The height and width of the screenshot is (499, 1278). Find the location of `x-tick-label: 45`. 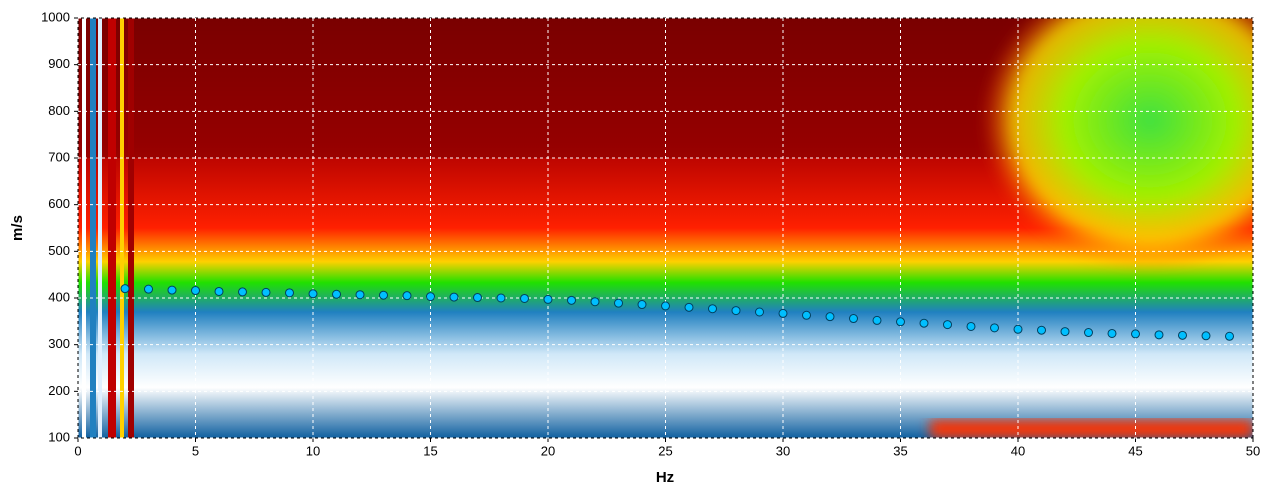

x-tick-label: 45 is located at coordinates (1135, 450).